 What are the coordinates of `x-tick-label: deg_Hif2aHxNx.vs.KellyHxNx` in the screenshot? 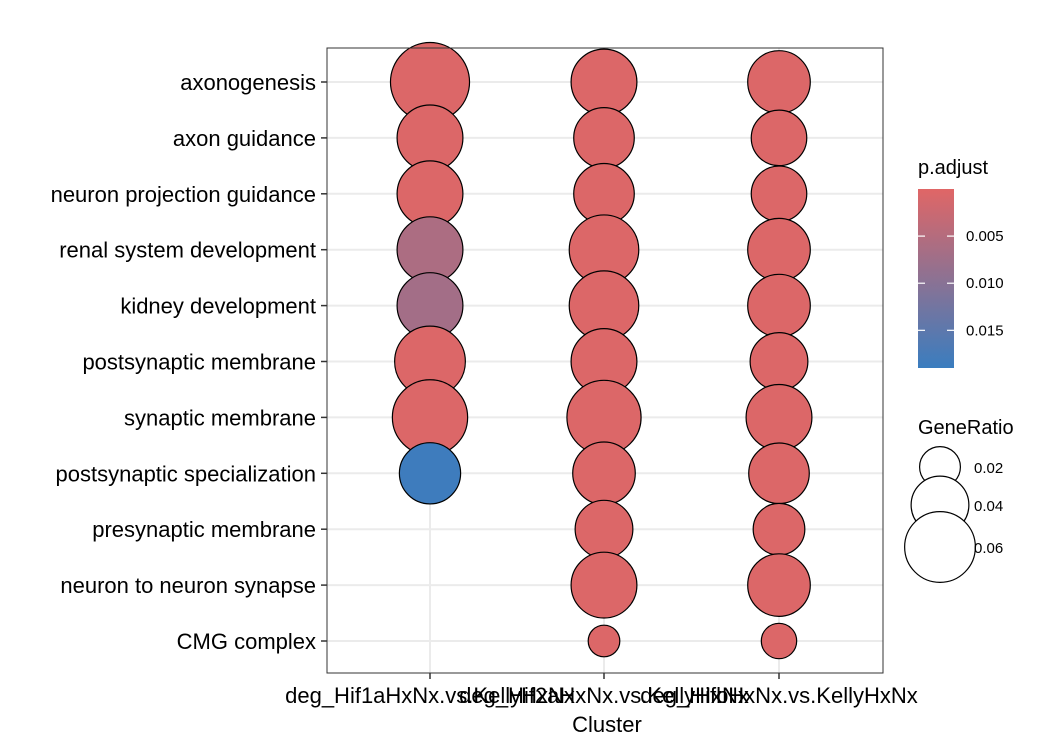 It's located at (604, 695).